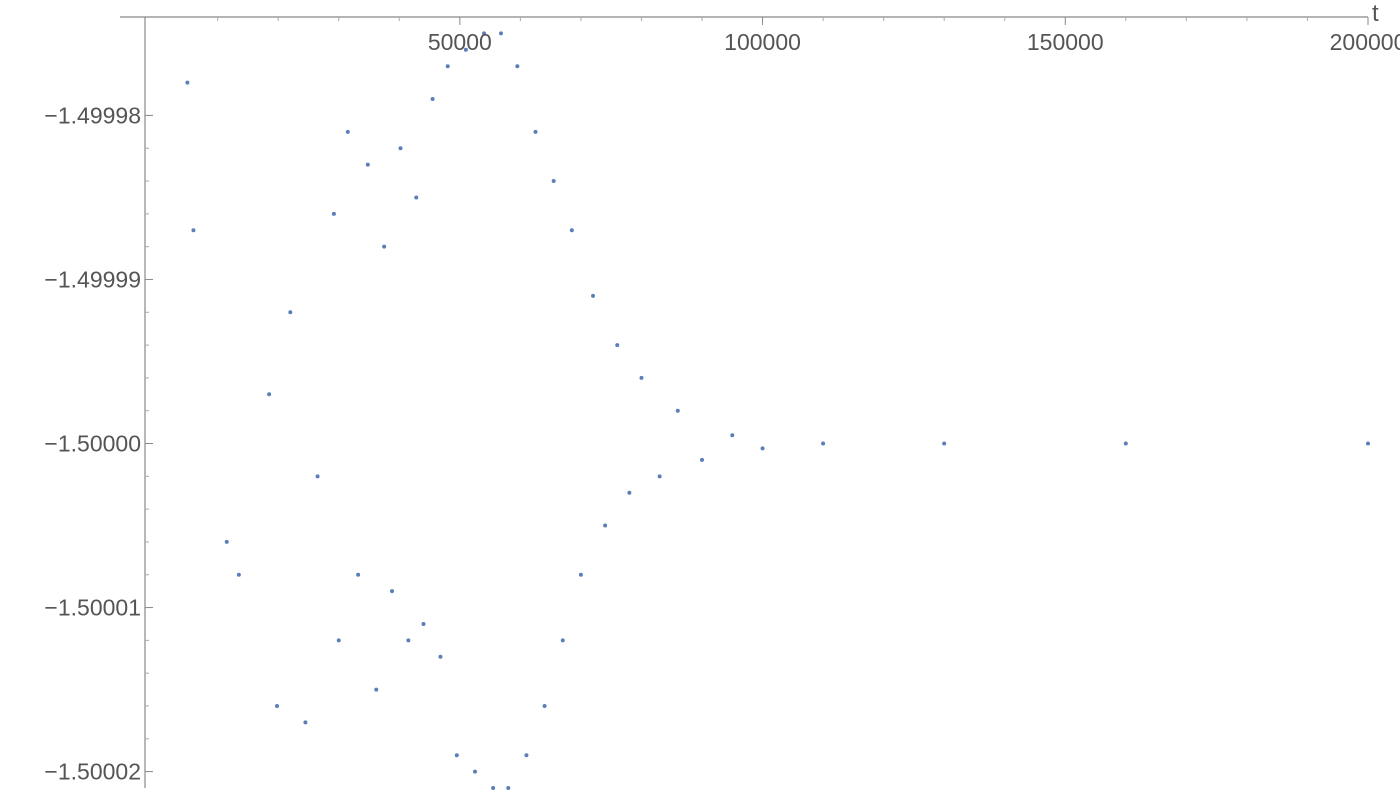 The image size is (1400, 792). I want to click on x-axis-label: t, so click(1375, 13).